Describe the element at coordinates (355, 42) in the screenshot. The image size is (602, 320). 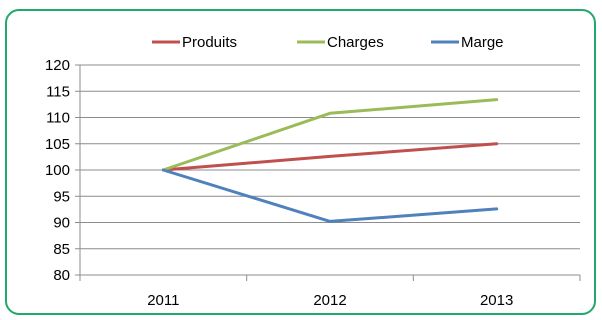
I see `legend-label-charges: Charges` at that location.